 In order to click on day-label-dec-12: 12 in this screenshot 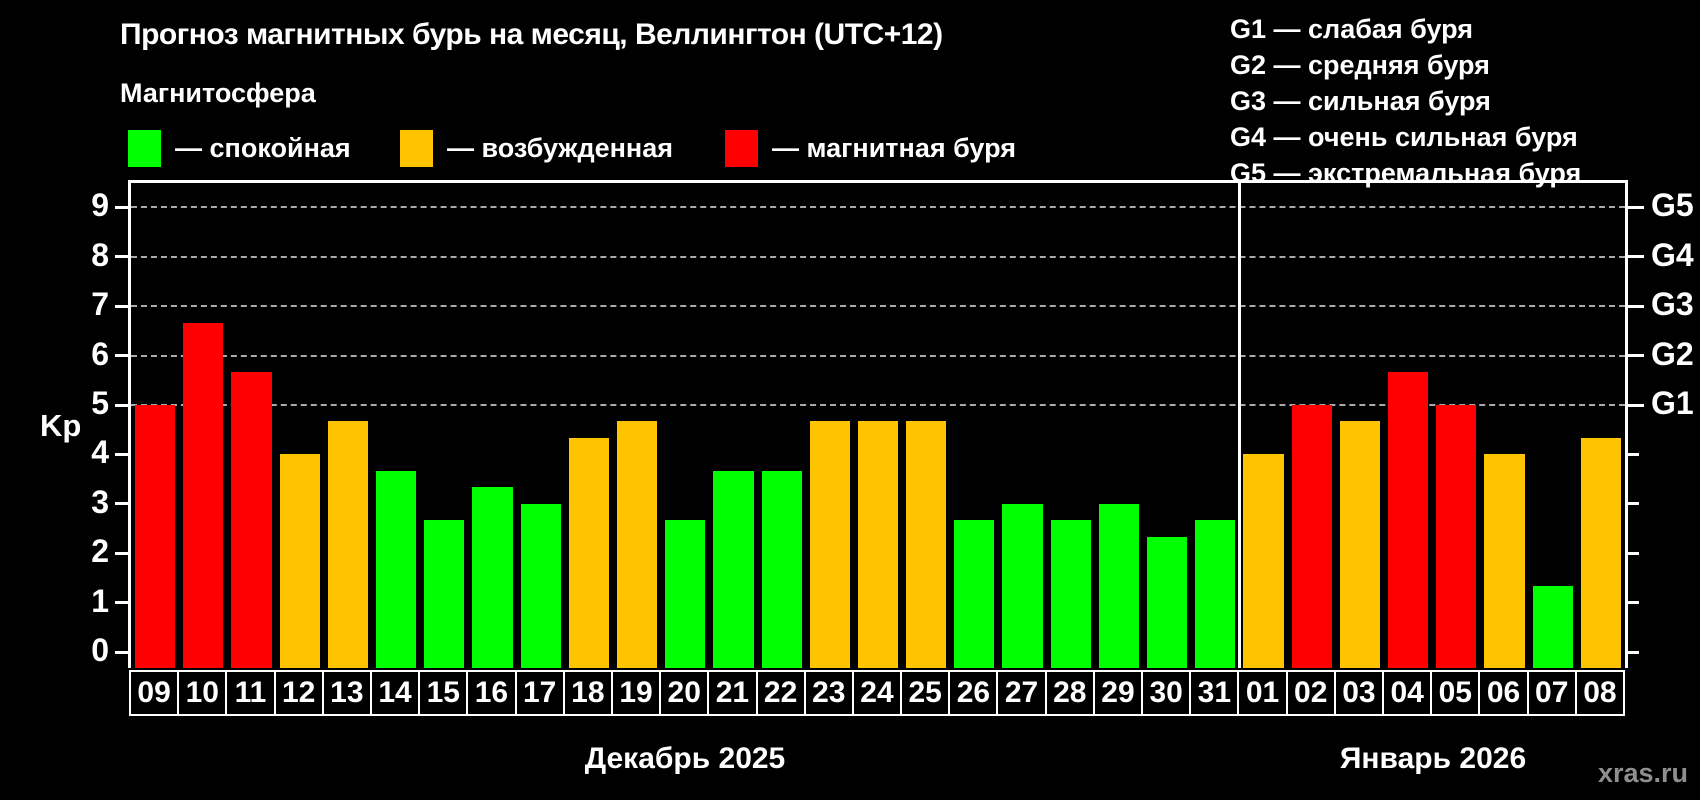, I will do `click(298, 693)`.